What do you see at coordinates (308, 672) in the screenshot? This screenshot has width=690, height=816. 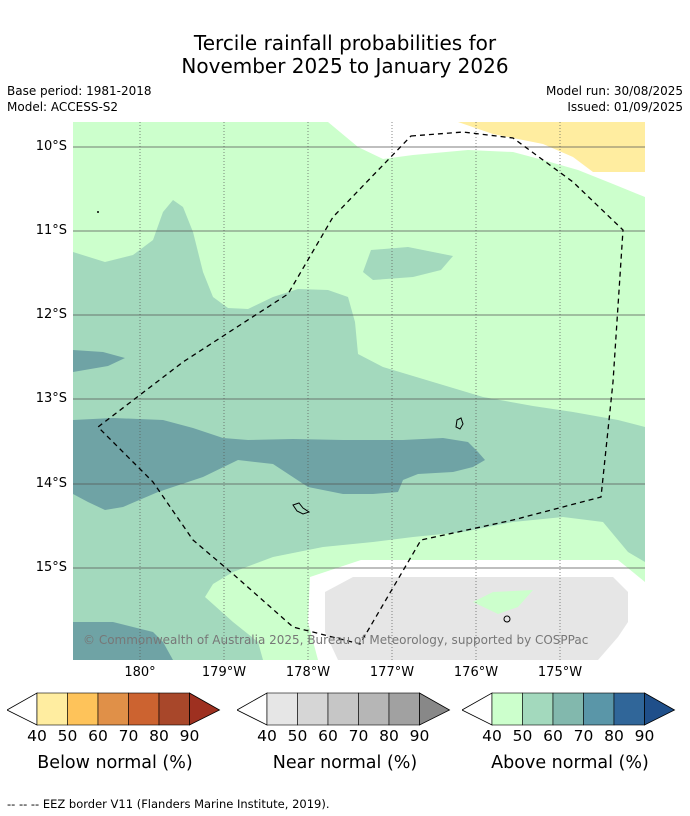 I see `lon-label-178w: 178°W` at bounding box center [308, 672].